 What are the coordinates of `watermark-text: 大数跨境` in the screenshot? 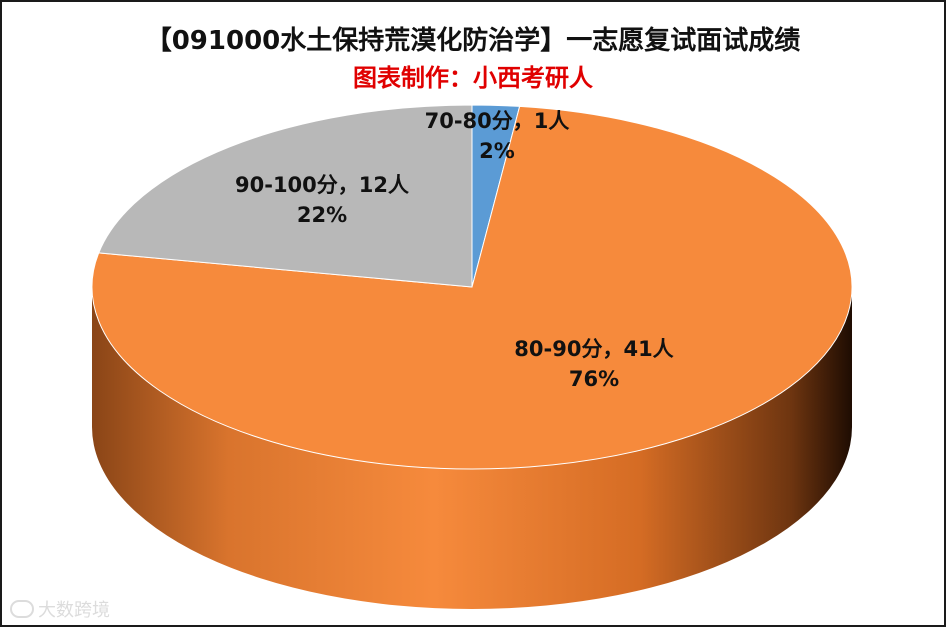 It's located at (74, 610).